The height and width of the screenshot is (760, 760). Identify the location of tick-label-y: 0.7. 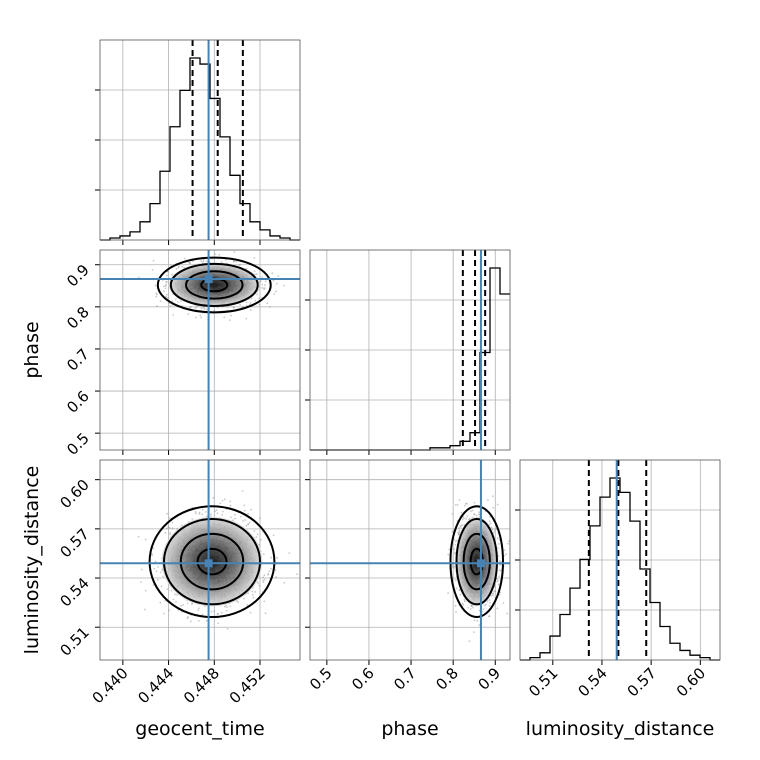
(78, 360).